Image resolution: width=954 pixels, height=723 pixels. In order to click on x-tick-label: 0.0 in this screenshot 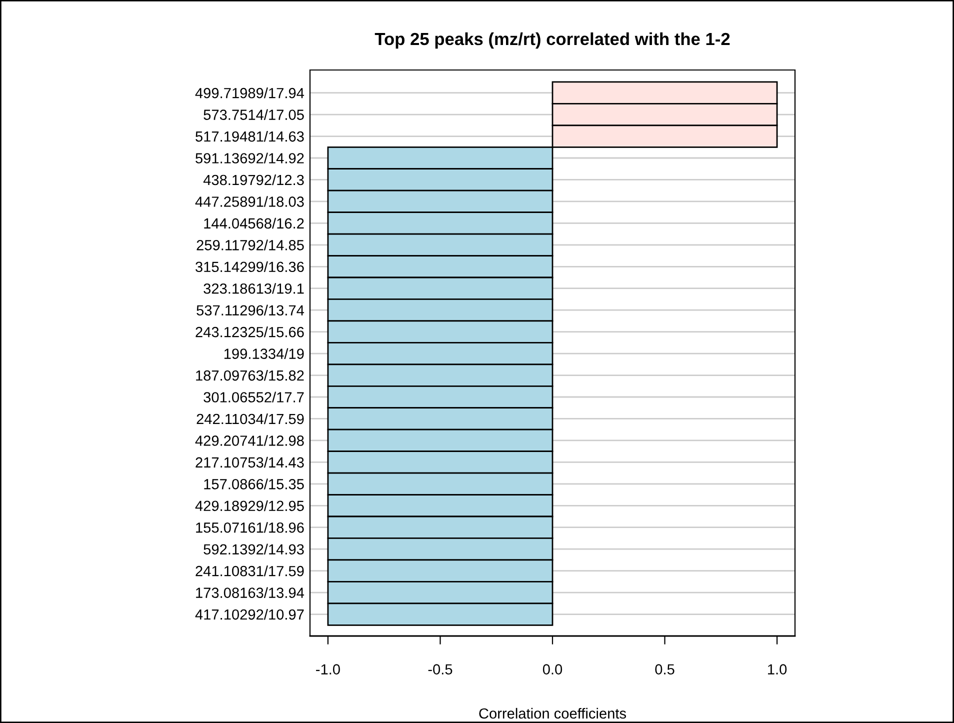, I will do `click(552, 669)`.